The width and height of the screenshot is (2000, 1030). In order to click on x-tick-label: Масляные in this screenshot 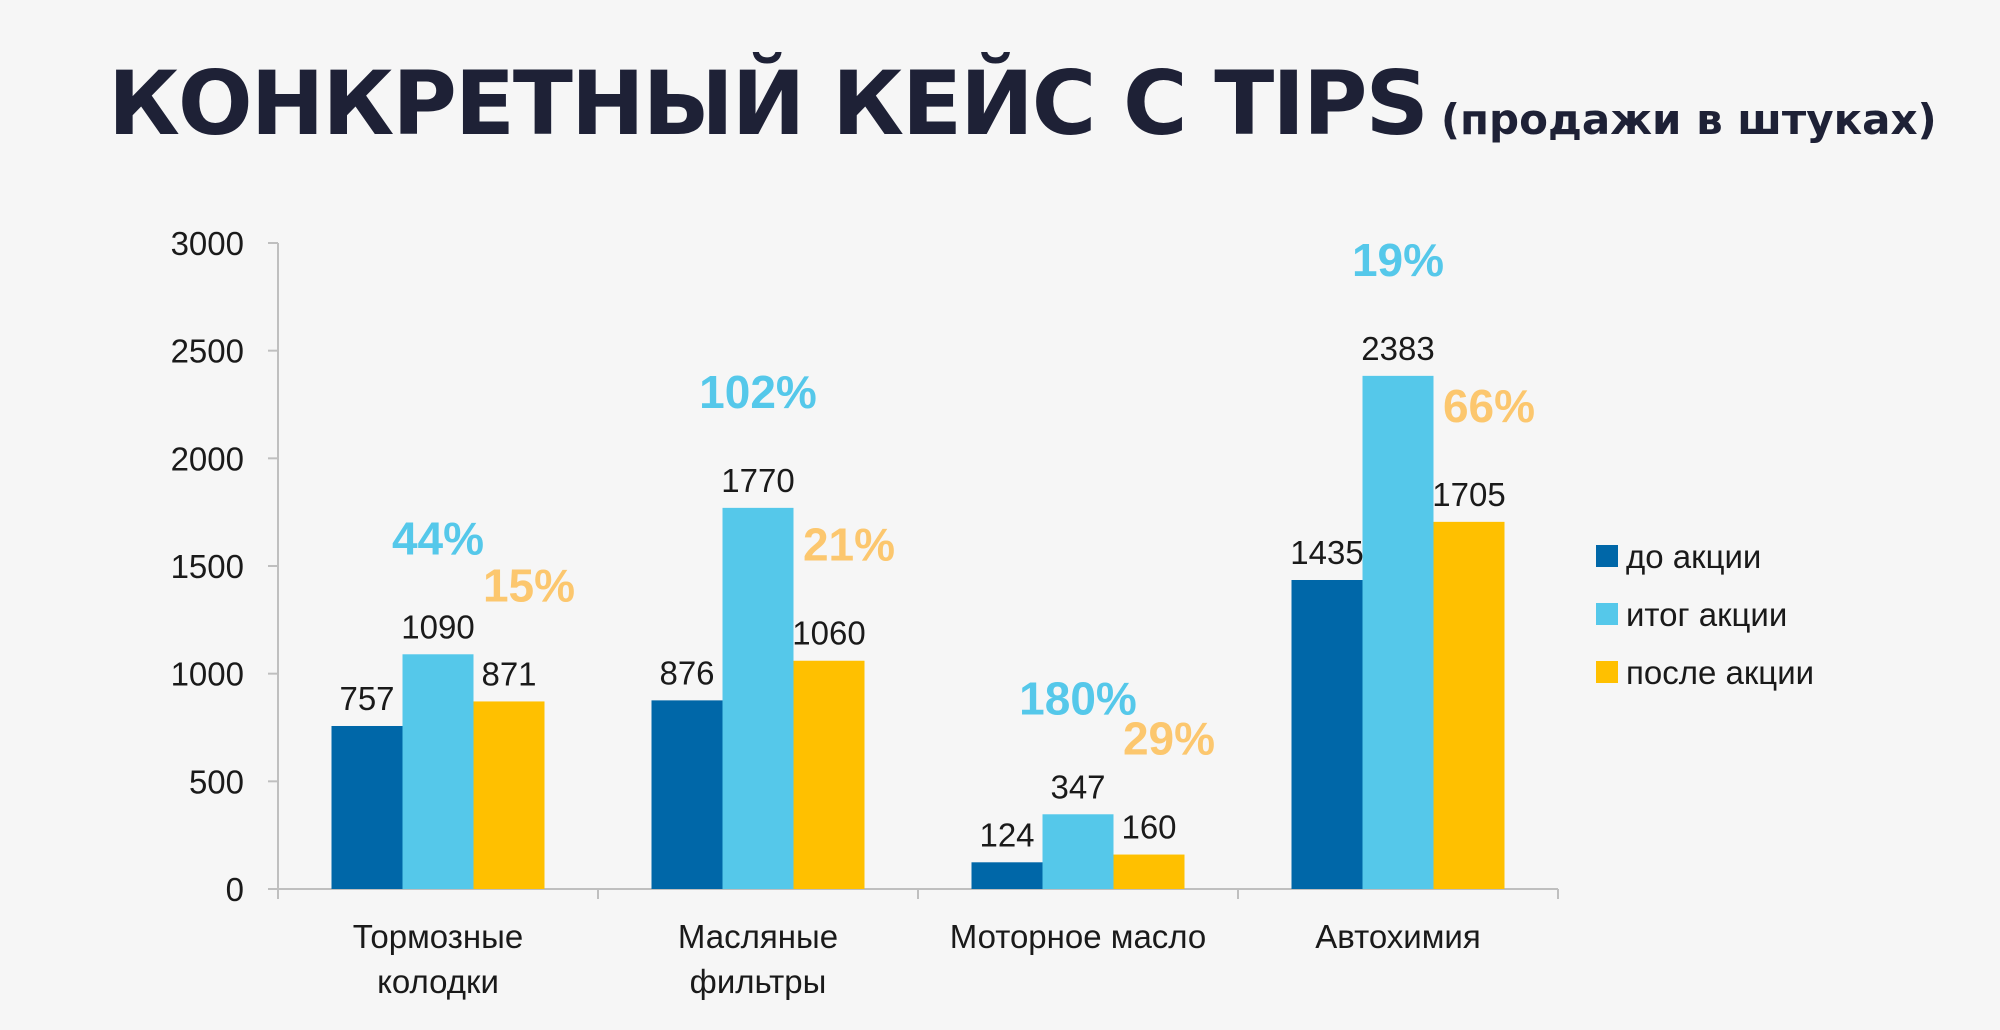, I will do `click(758, 936)`.